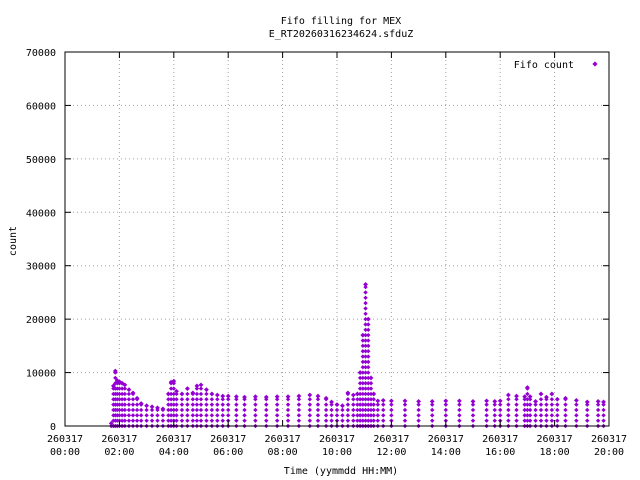 The width and height of the screenshot is (640, 480). I want to click on chart-title: Fifo filling for MEX, so click(341, 21).